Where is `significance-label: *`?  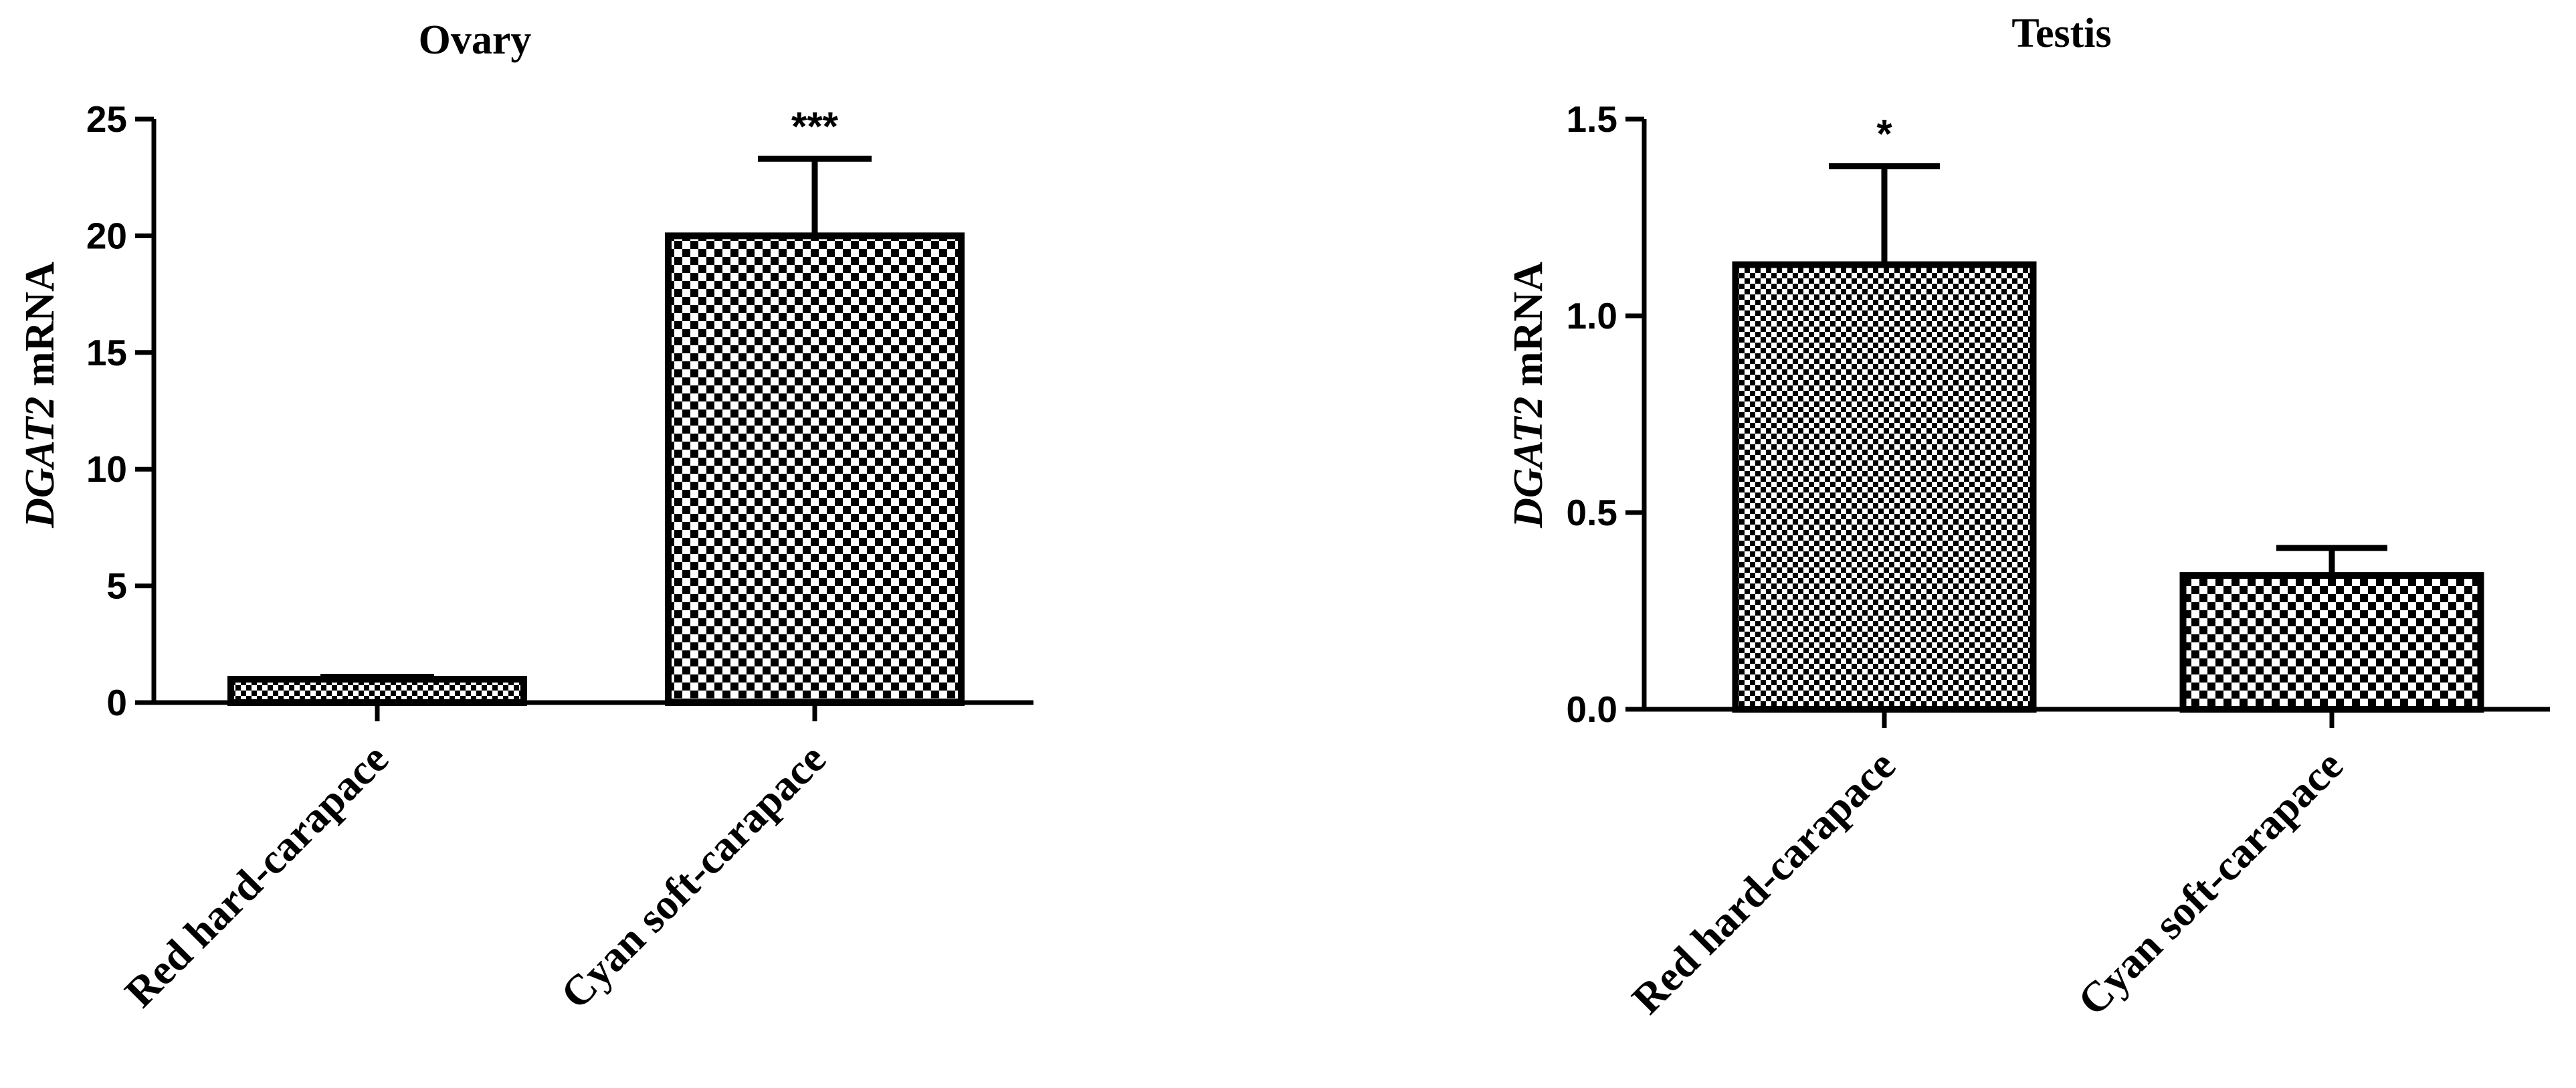
significance-label: * is located at coordinates (1884, 134).